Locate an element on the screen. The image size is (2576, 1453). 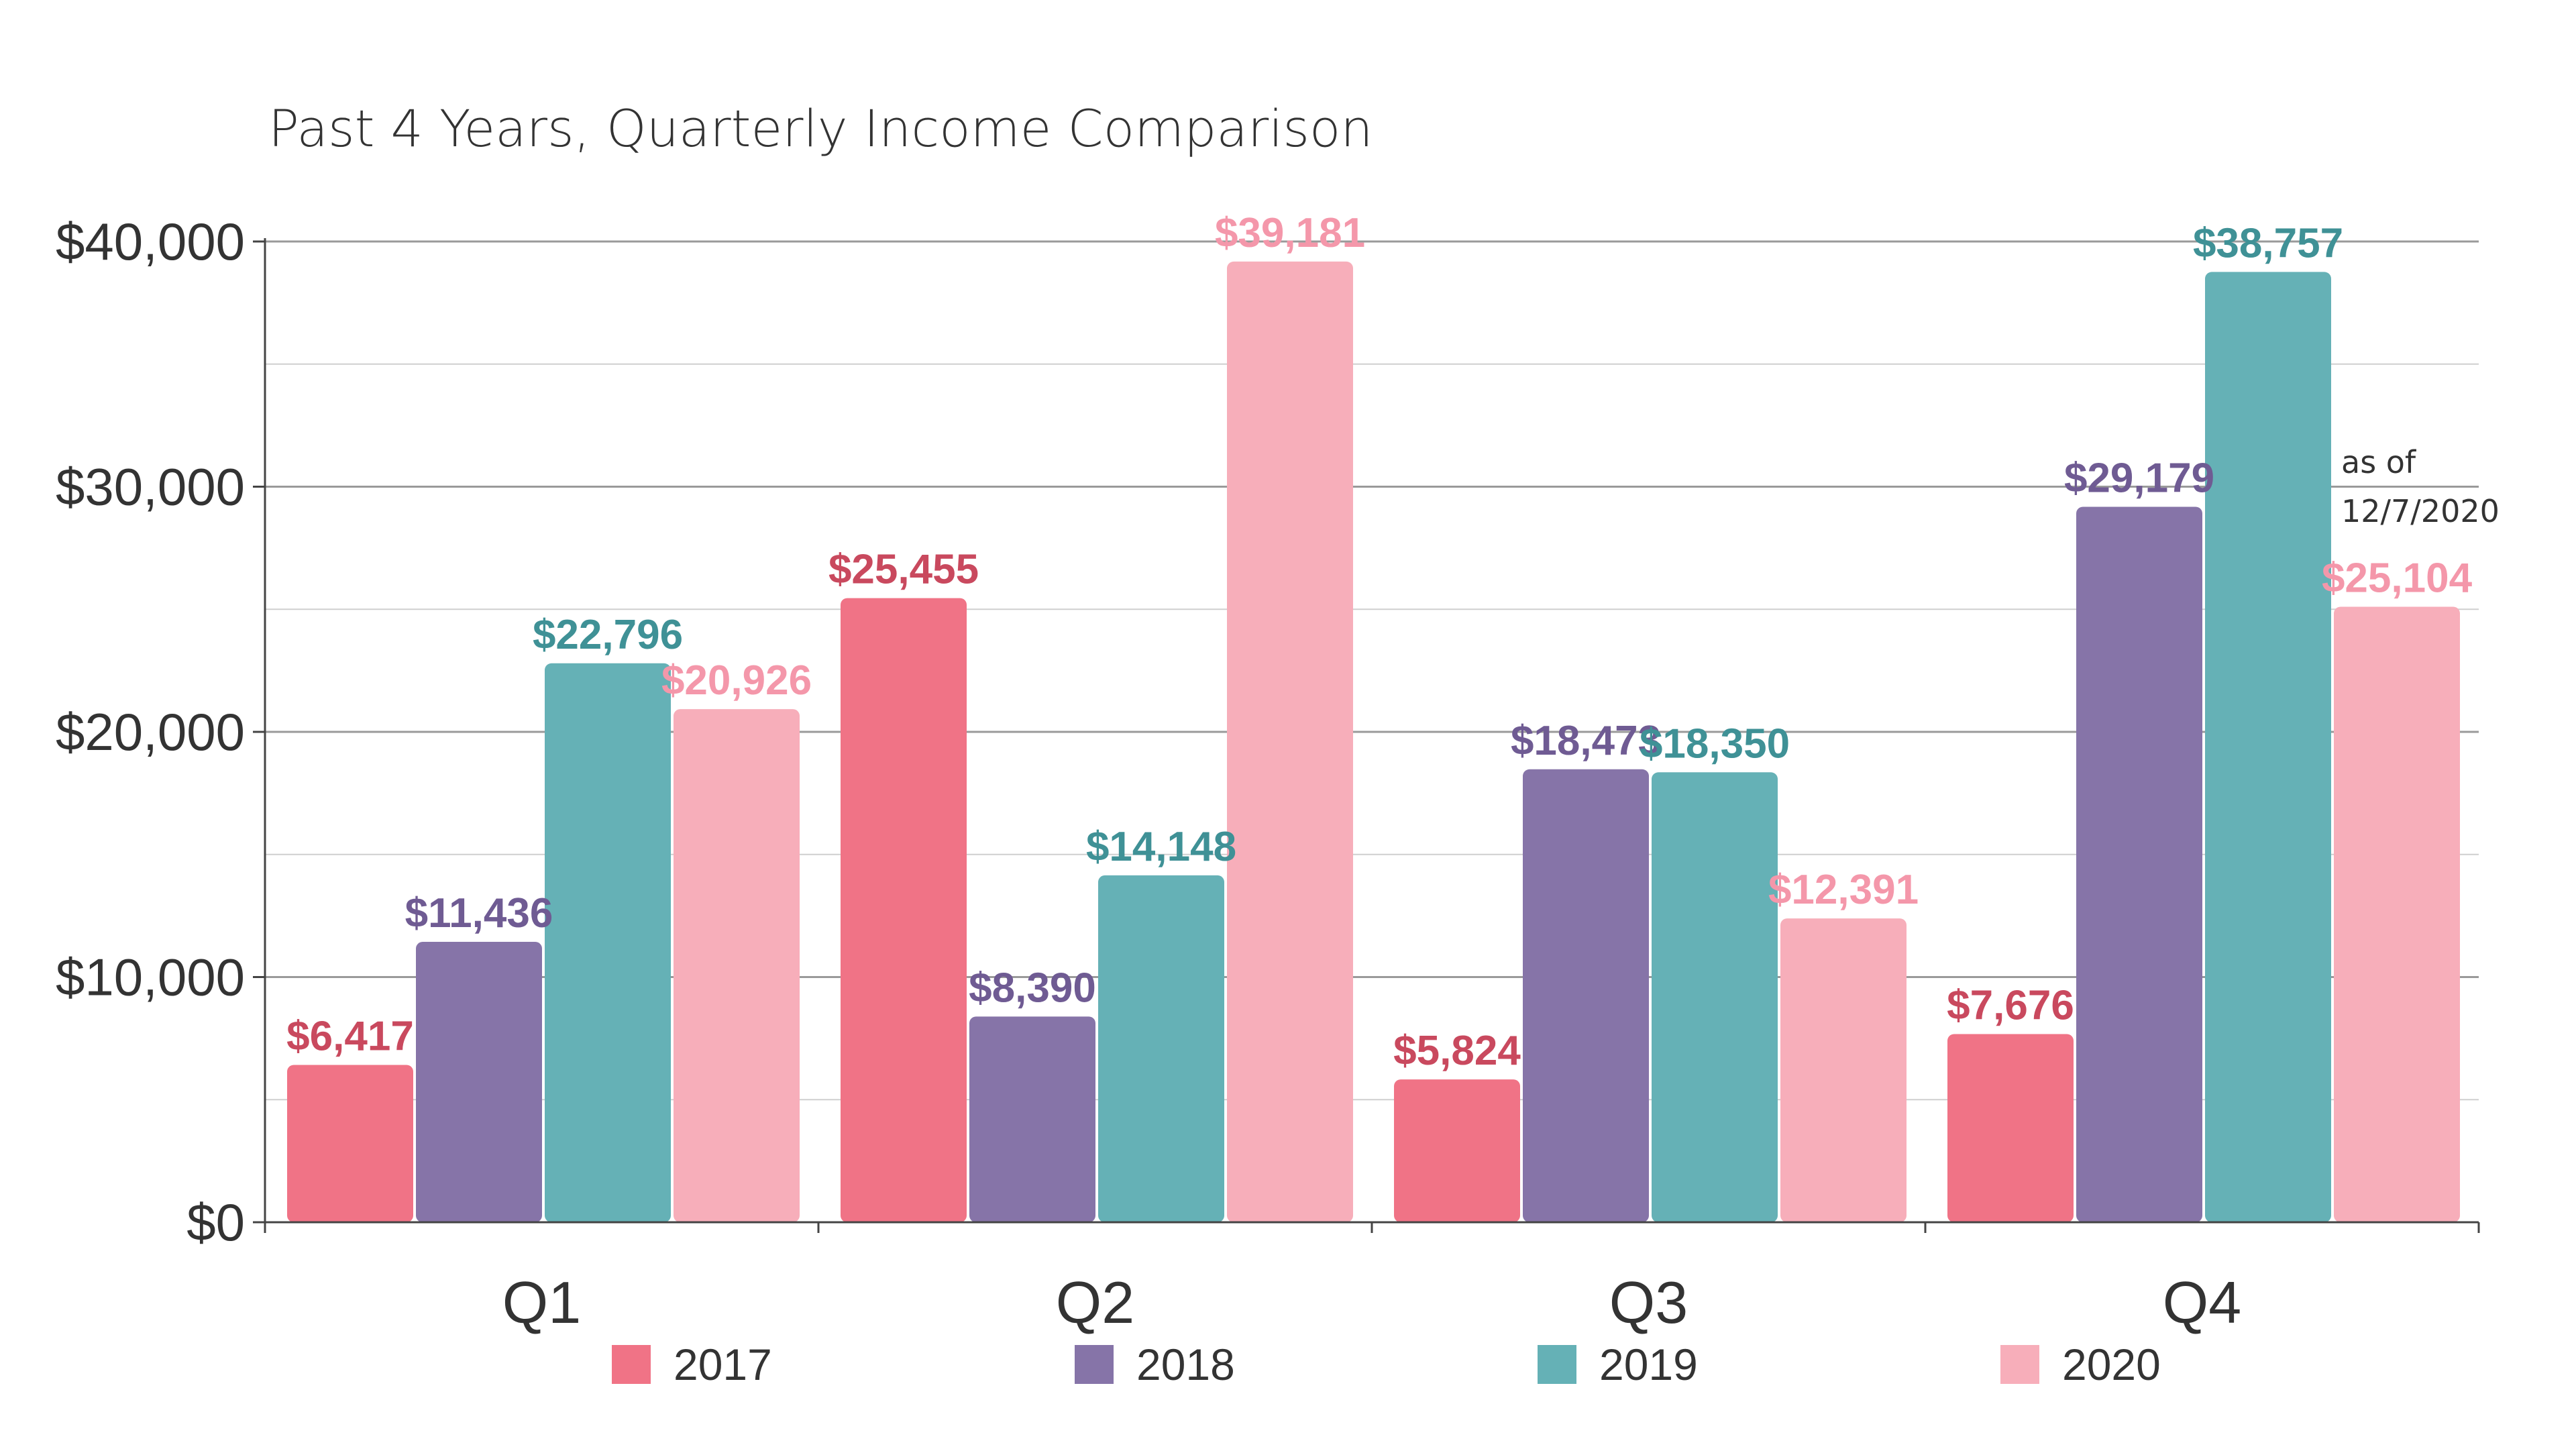
data-label-2018-Q4: $29,179 is located at coordinates (2139, 479).